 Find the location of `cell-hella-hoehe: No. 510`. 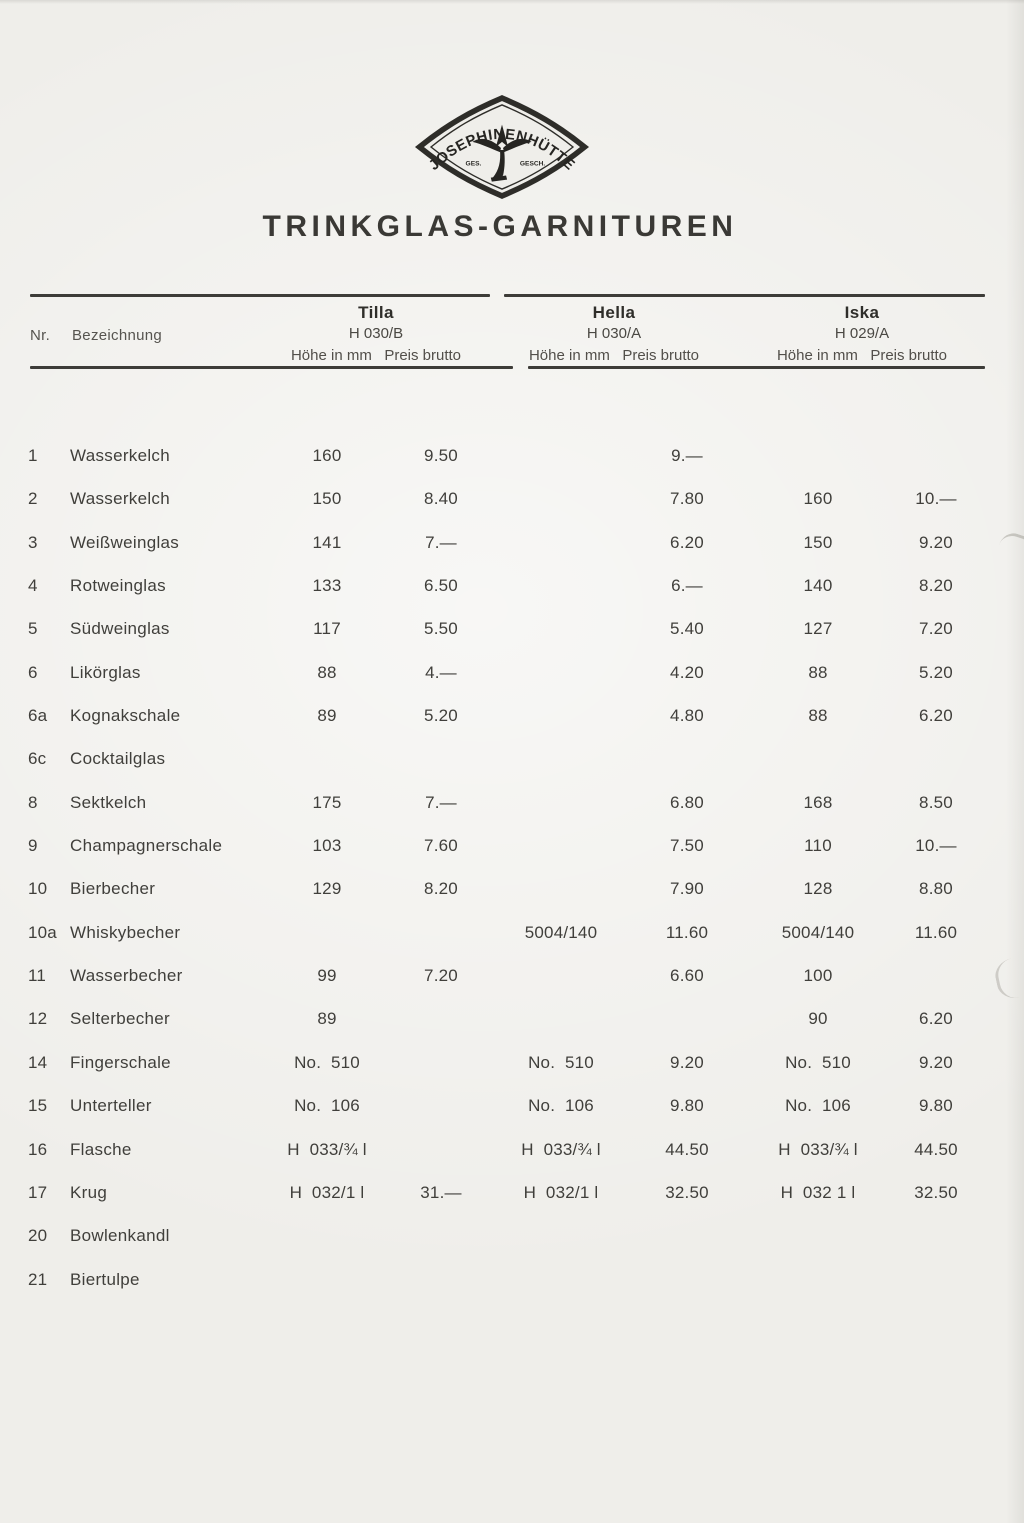

cell-hella-hoehe: No. 510 is located at coordinates (561, 1062).